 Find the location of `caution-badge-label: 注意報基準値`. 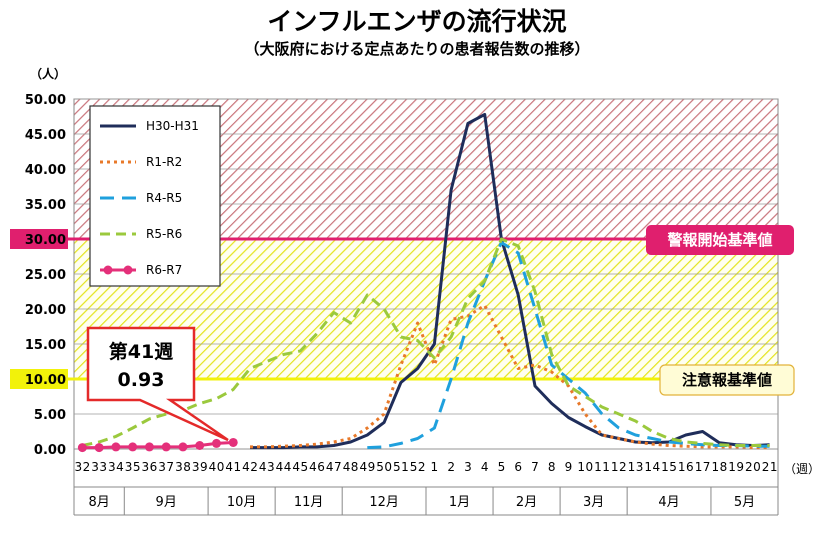

caution-badge-label: 注意報基準値 is located at coordinates (727, 380).